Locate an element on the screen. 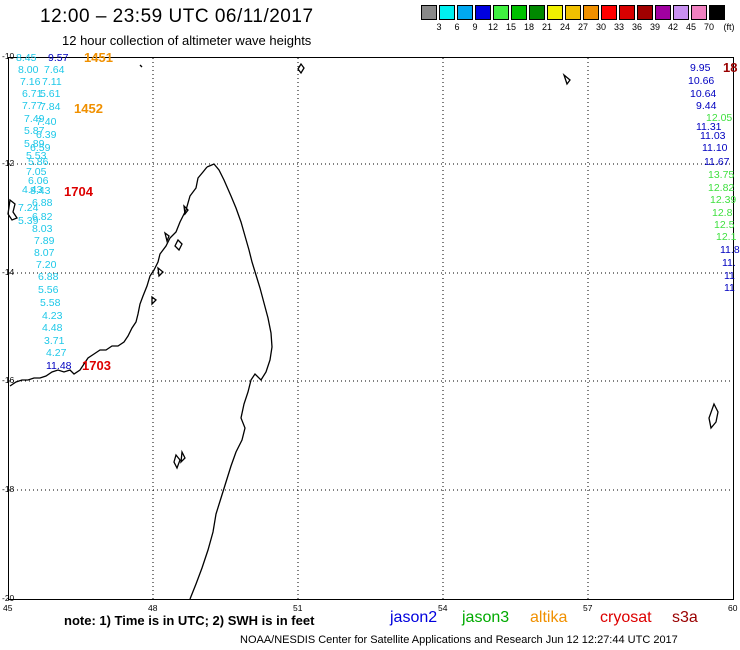 This screenshot has height=650, width=740. satellite-name: jason3 is located at coordinates (486, 617).